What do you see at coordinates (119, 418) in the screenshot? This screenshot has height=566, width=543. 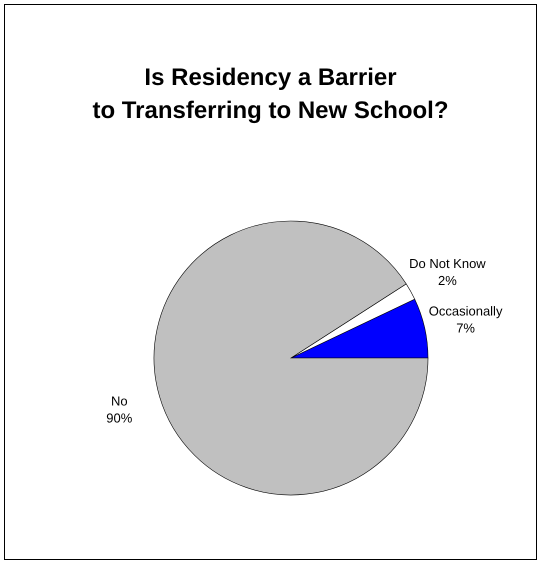 I see `data-label: 90%` at bounding box center [119, 418].